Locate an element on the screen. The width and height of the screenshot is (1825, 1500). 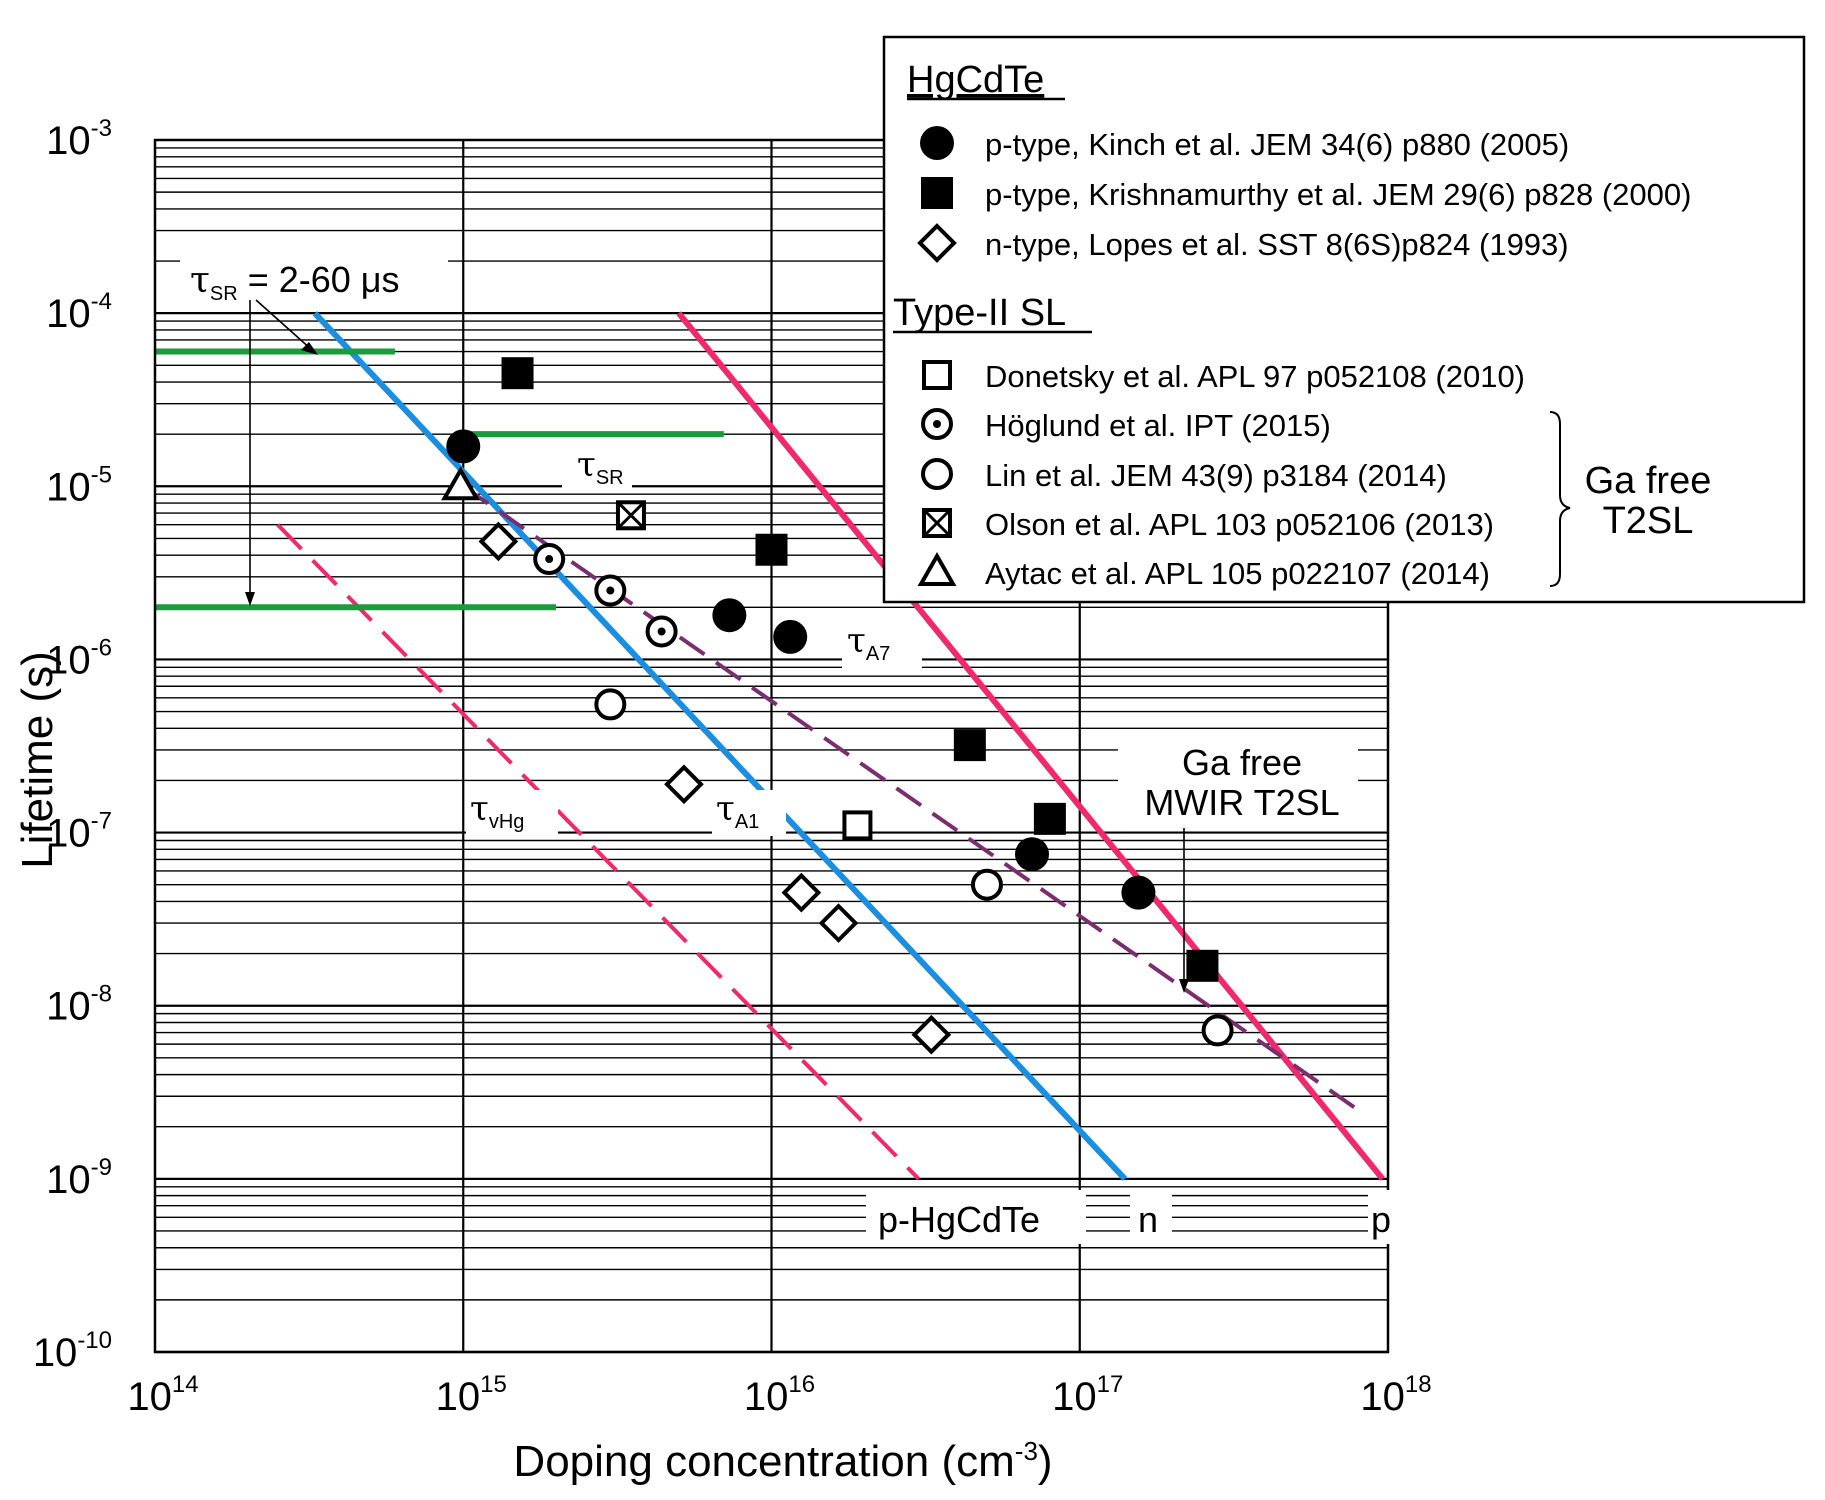
n-label-box is located at coordinates (1151, 1217).